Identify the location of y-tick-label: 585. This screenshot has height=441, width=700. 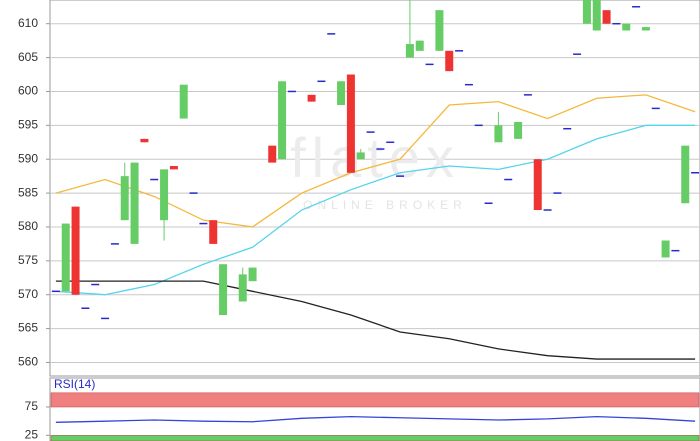
(28, 192).